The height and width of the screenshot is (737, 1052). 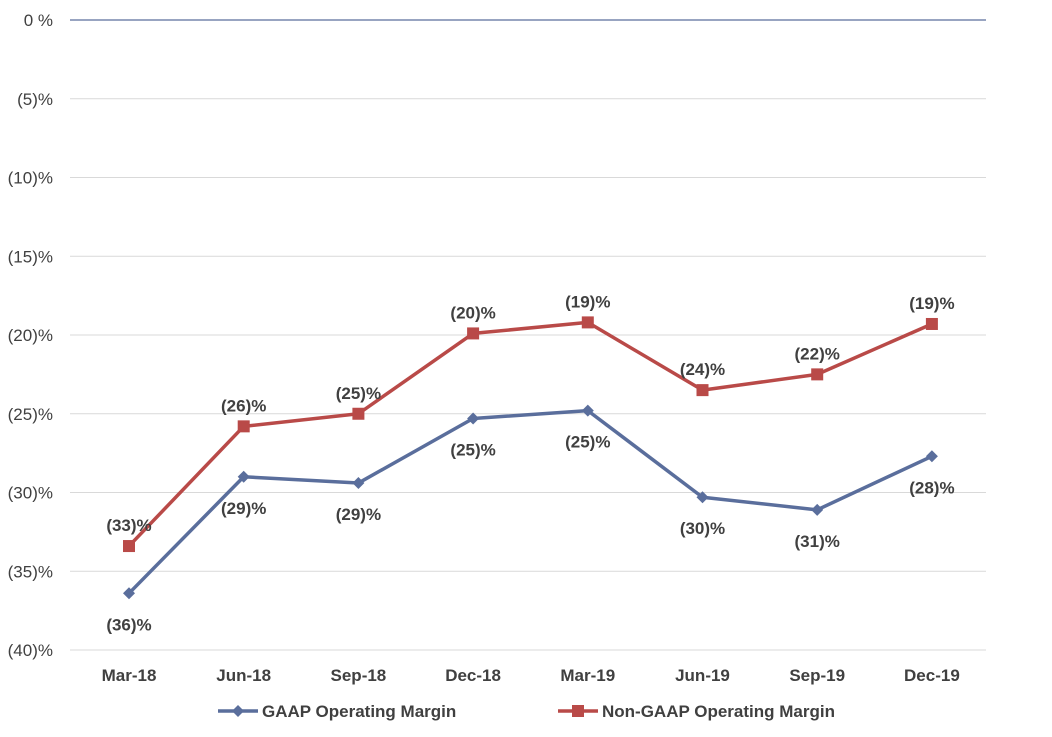 I want to click on data-label: (30)%, so click(x=702, y=528).